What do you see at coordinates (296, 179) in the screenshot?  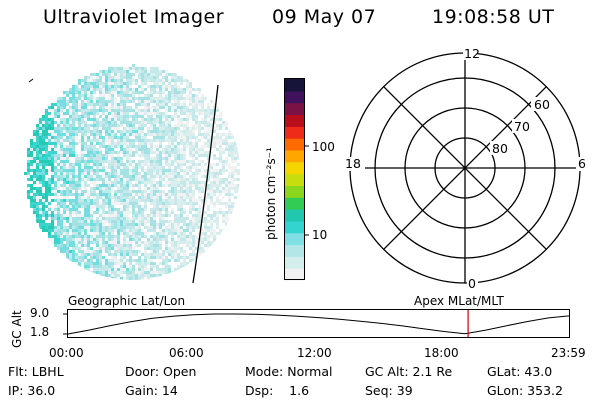 I see `colorbar` at bounding box center [296, 179].